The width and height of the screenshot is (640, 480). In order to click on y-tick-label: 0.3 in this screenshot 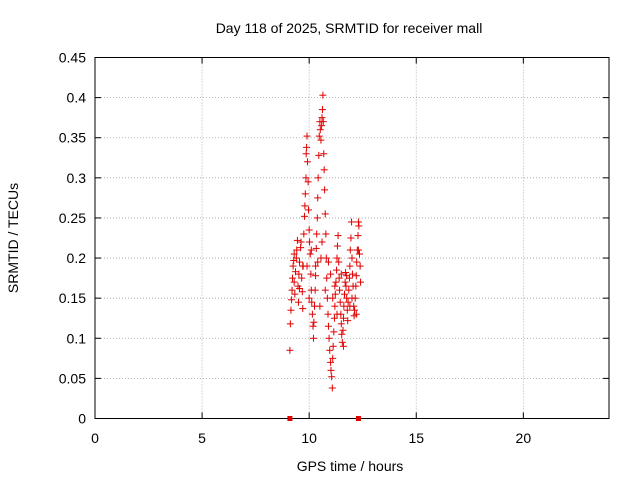, I will do `click(77, 178)`.